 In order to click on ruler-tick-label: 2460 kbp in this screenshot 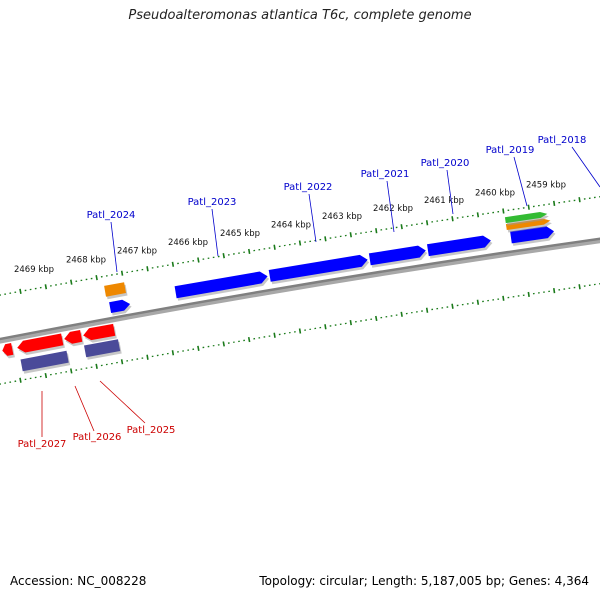, I will do `click(495, 193)`.